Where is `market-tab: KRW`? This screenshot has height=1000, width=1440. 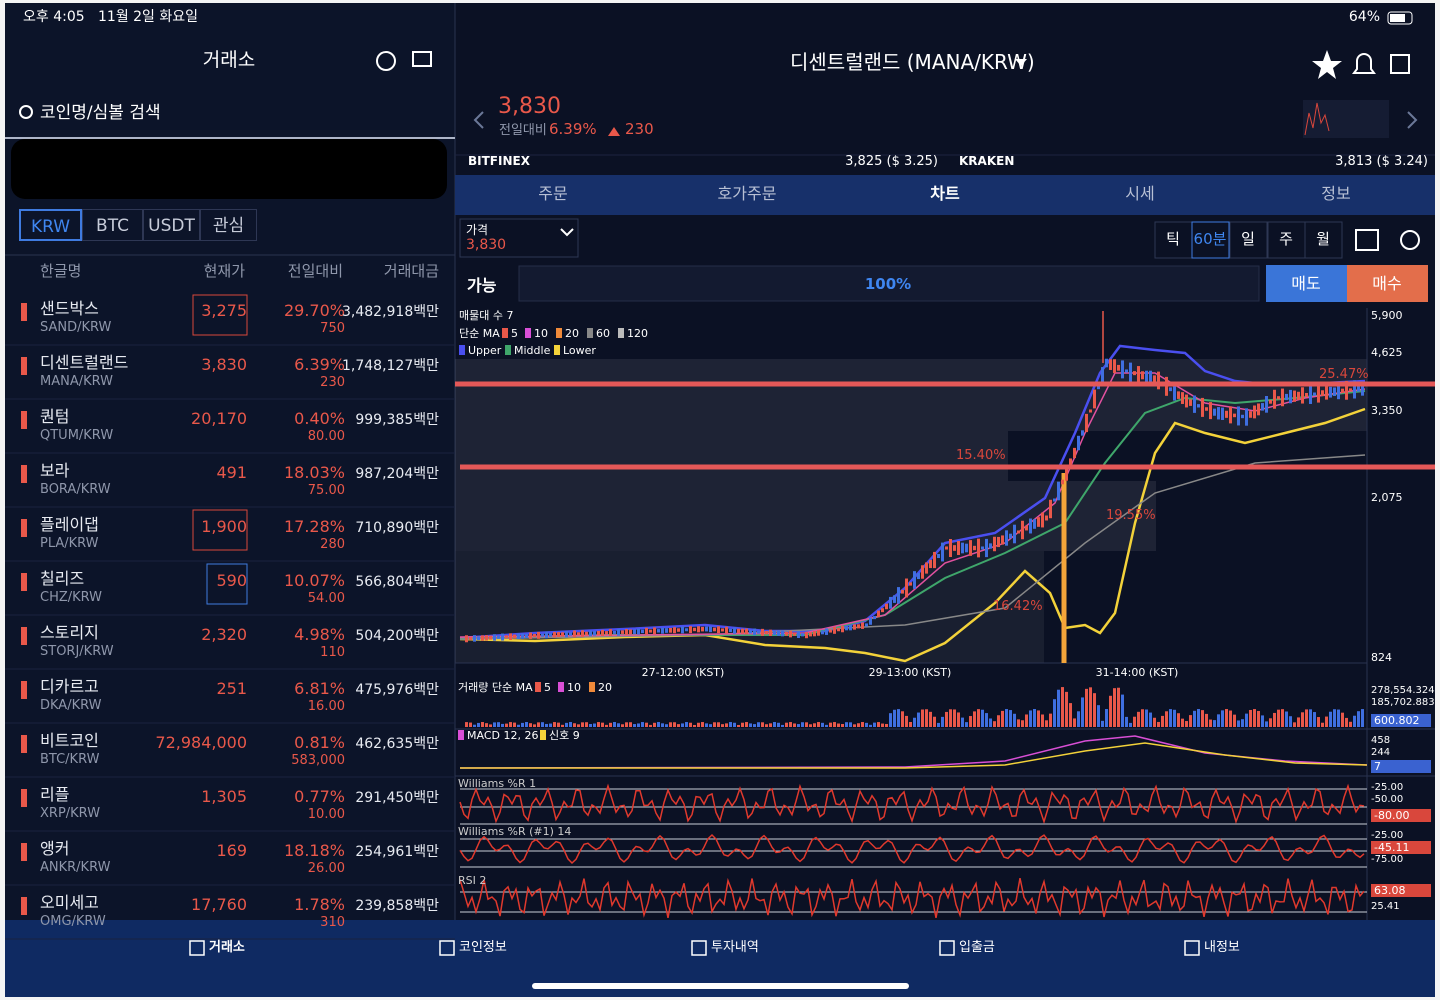
market-tab: KRW is located at coordinates (50, 225).